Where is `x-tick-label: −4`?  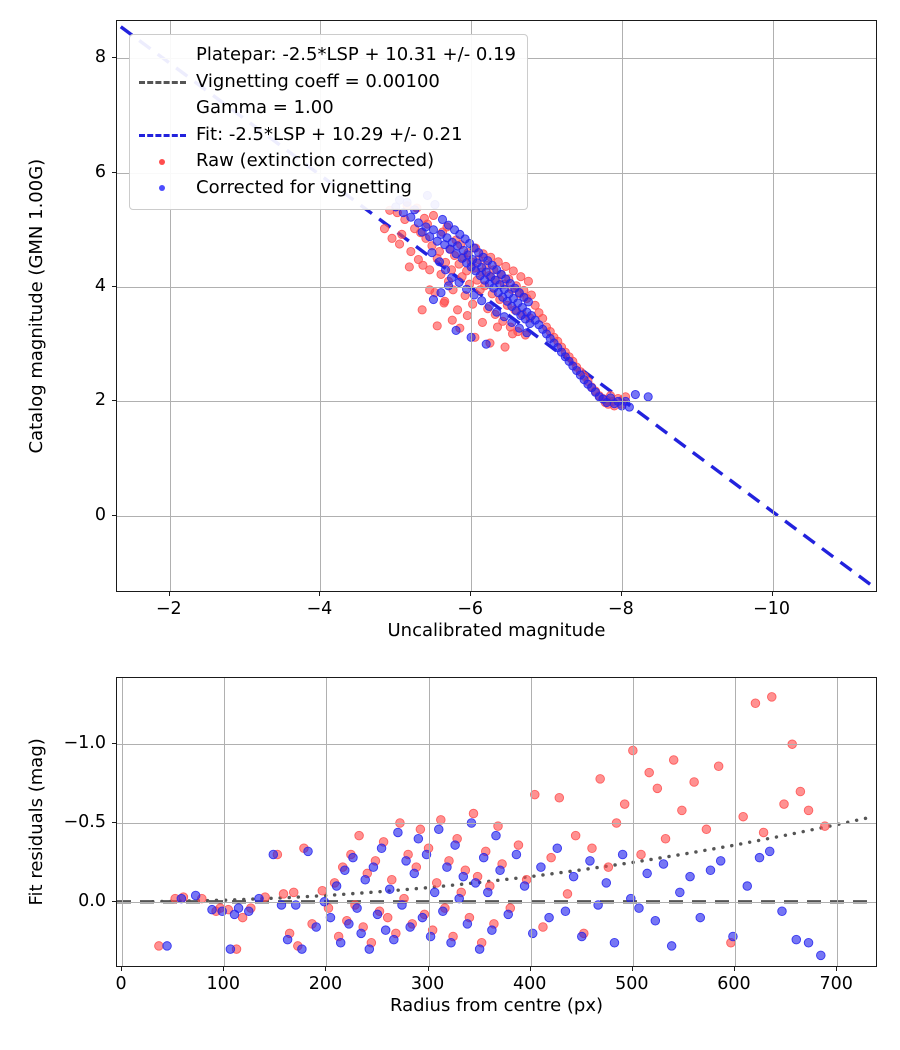 x-tick-label: −4 is located at coordinates (319, 609).